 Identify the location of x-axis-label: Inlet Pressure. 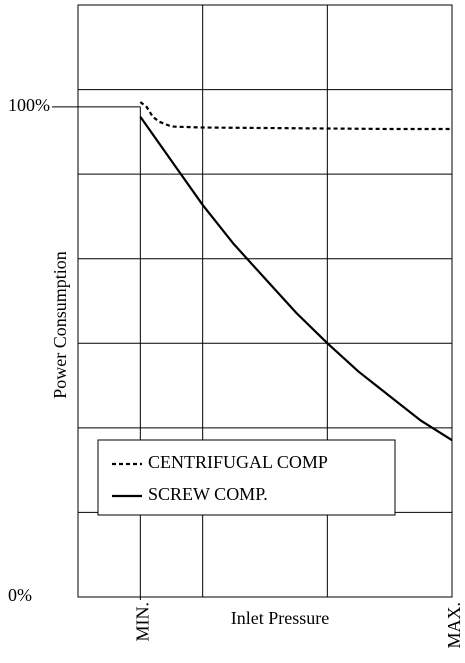
(280, 618).